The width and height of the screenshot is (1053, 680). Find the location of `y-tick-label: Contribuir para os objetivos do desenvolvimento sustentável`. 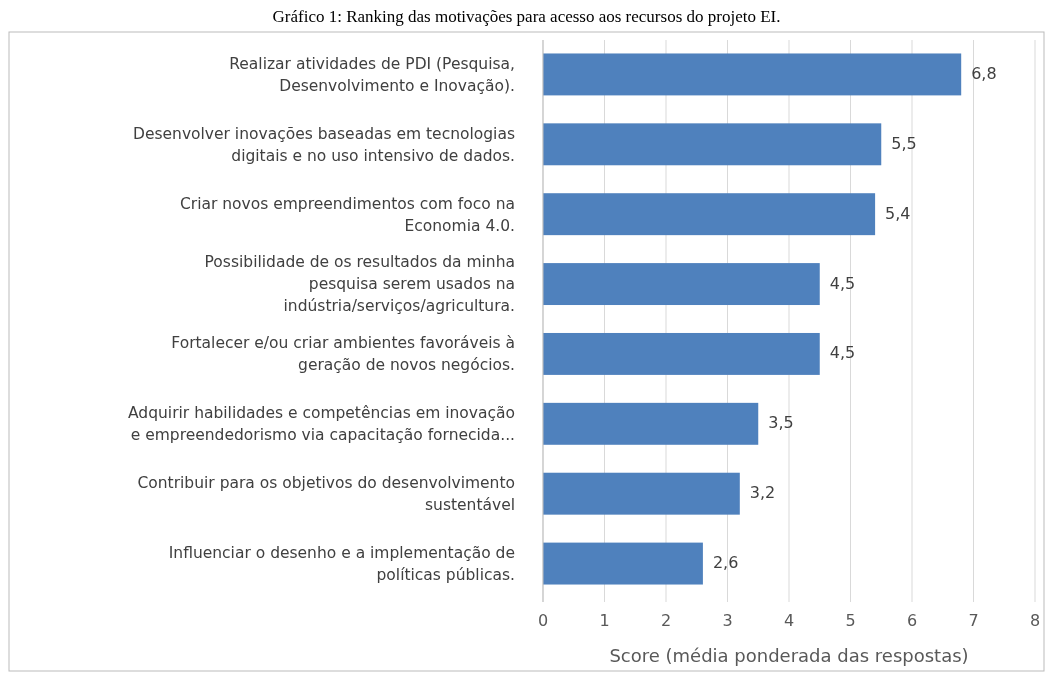

y-tick-label: Contribuir para os objetivos do desenvolvimento sustentável is located at coordinates (326, 494).